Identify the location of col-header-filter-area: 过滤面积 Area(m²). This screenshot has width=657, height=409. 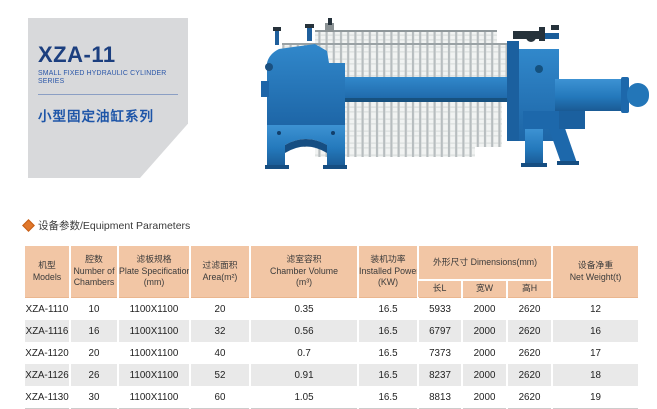
(219, 272).